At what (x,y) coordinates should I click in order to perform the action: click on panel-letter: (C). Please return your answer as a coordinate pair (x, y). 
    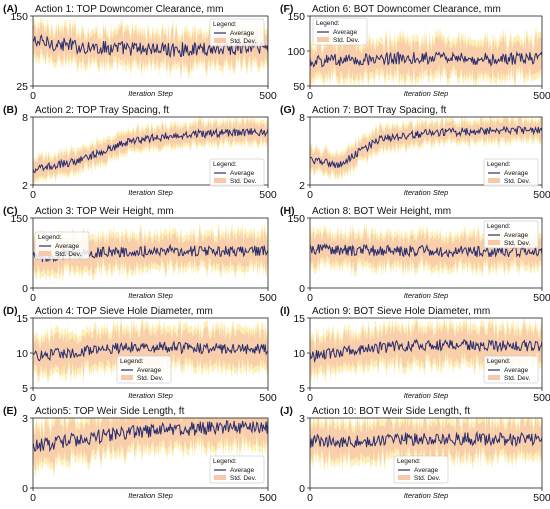
    Looking at the image, I should click on (10, 211).